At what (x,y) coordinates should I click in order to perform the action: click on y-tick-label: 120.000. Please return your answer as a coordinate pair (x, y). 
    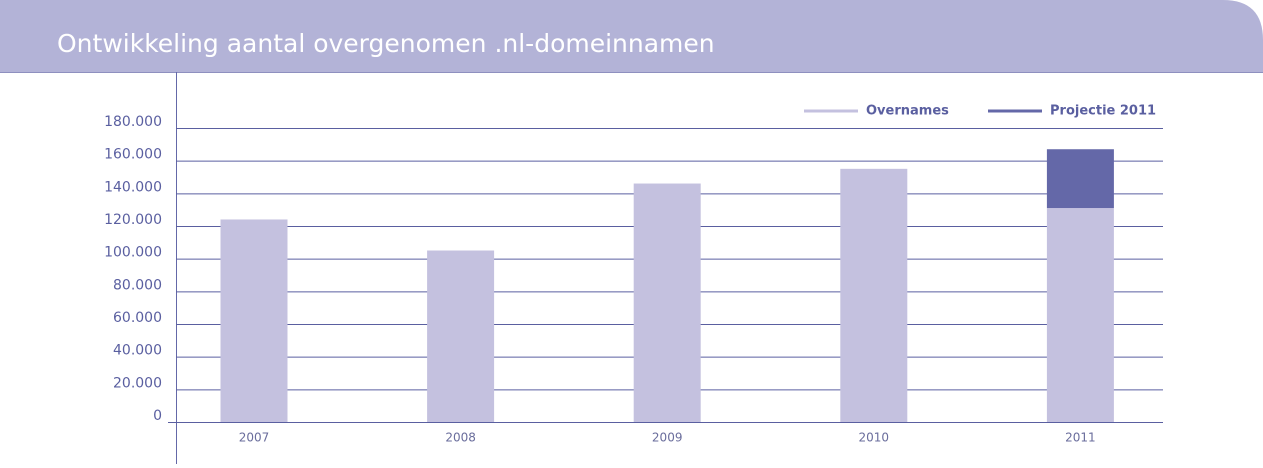
    Looking at the image, I should click on (133, 220).